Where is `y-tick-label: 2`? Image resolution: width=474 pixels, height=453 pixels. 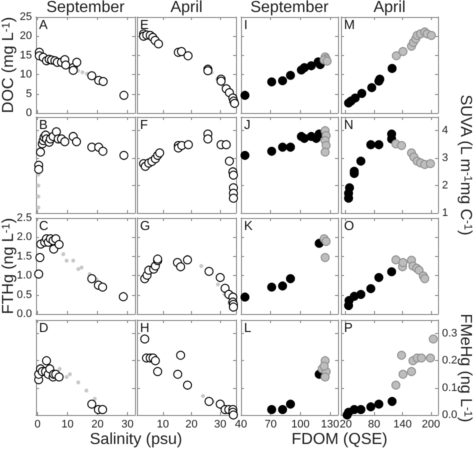 y-tick-label: 2 is located at coordinates (445, 186).